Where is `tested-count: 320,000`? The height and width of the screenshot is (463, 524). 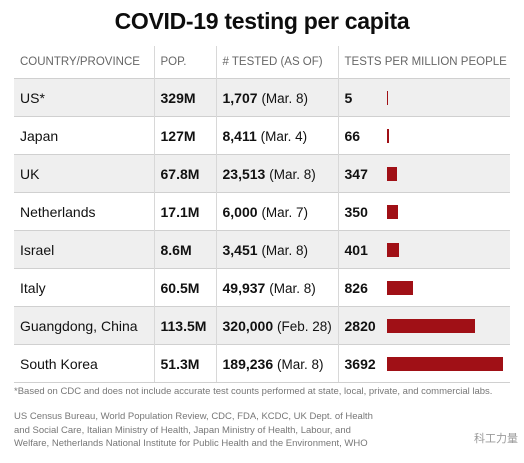 tested-count: 320,000 is located at coordinates (248, 325).